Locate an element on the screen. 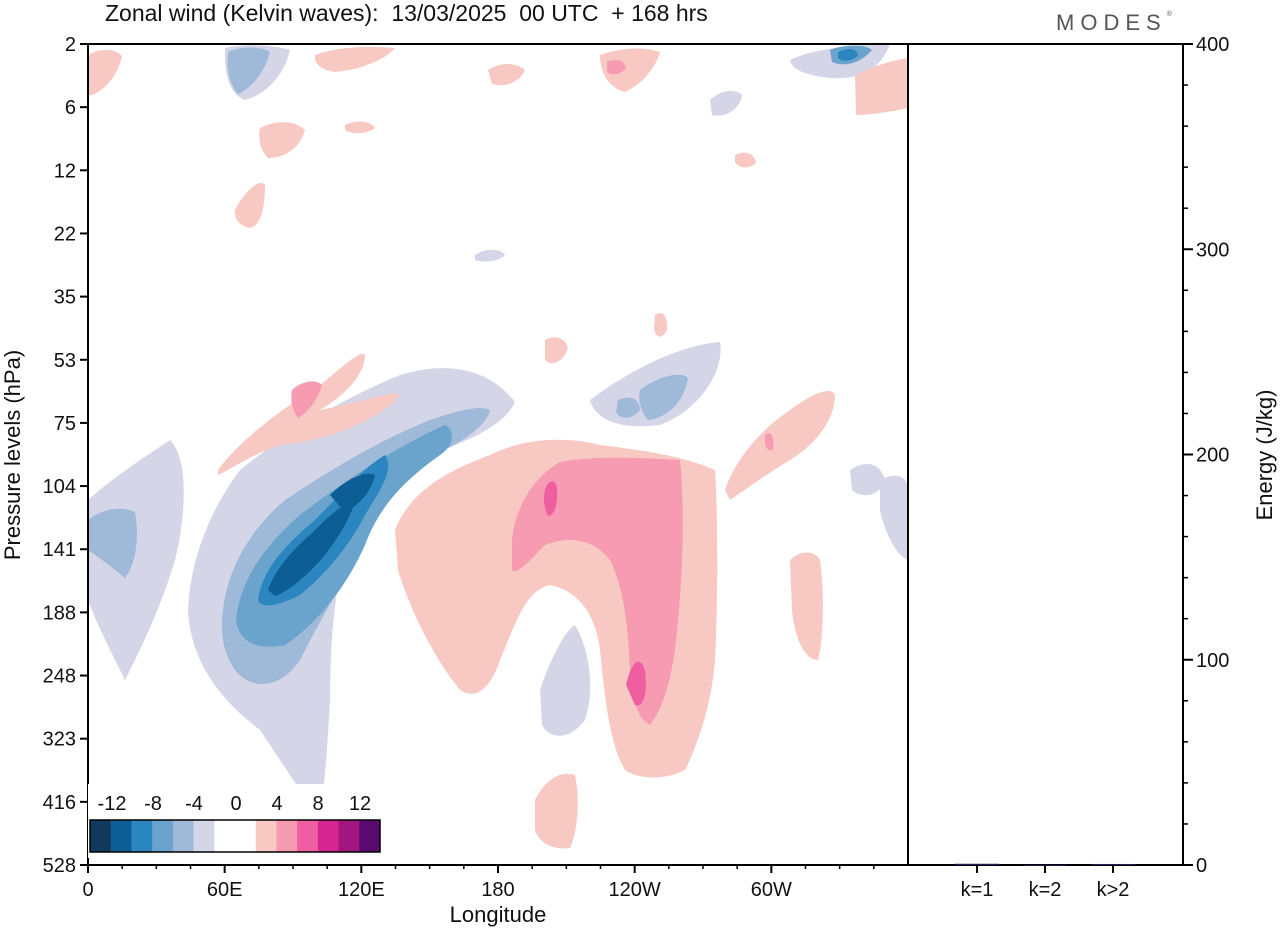 This screenshot has height=930, width=1280. contour-pos-1b is located at coordinates (309, 414).